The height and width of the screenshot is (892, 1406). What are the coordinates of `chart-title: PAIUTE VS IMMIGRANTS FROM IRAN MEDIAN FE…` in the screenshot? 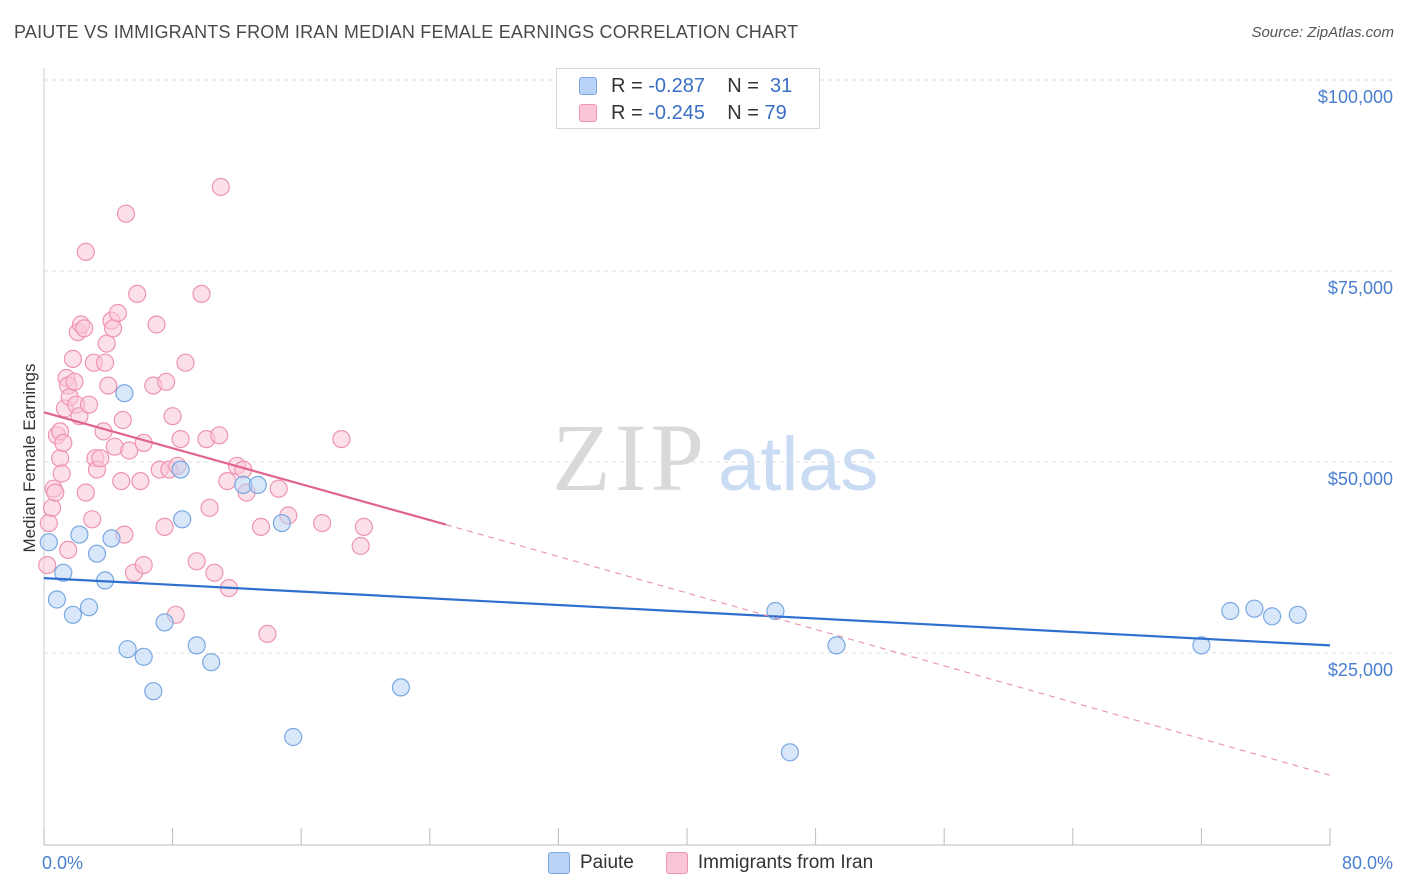 It's located at (406, 32).